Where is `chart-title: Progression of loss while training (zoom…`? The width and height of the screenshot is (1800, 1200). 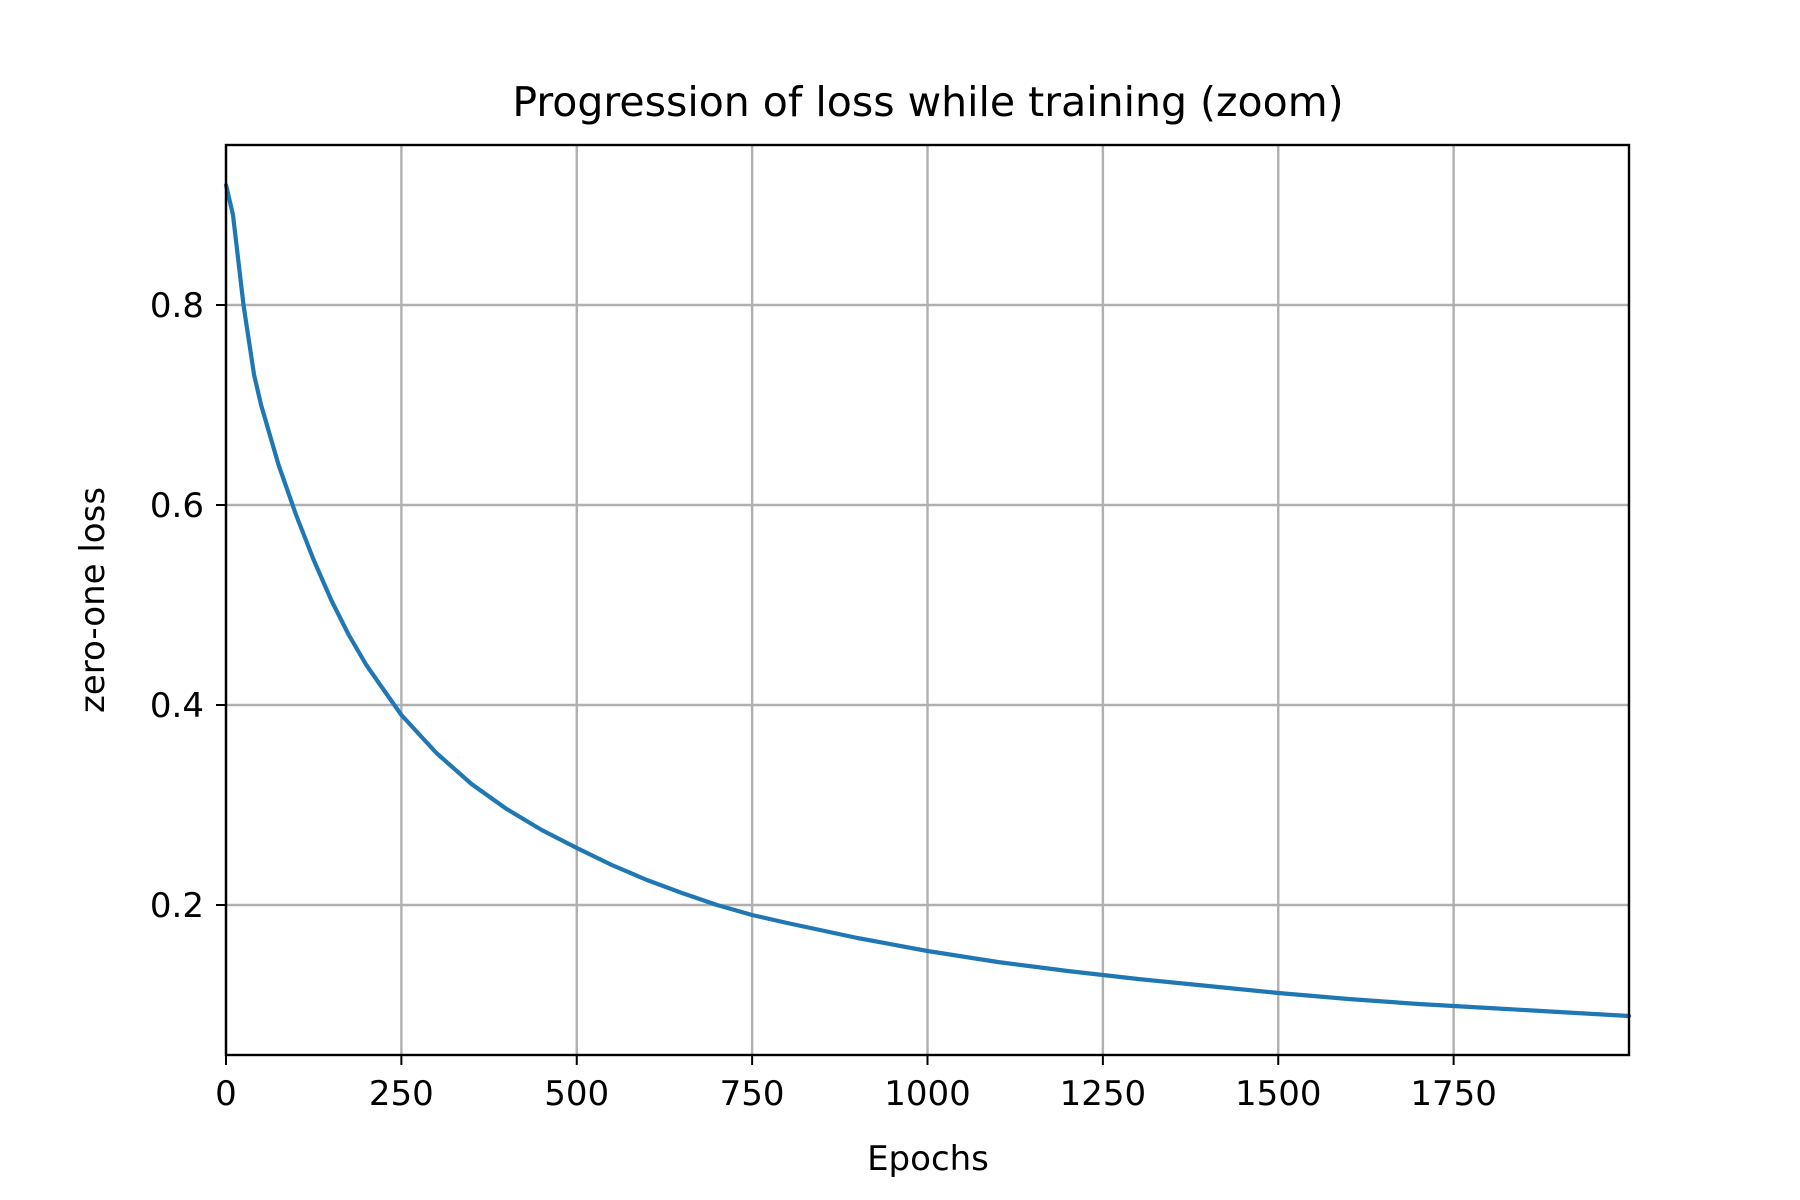
chart-title: Progression of loss while training (zoom… is located at coordinates (927, 102).